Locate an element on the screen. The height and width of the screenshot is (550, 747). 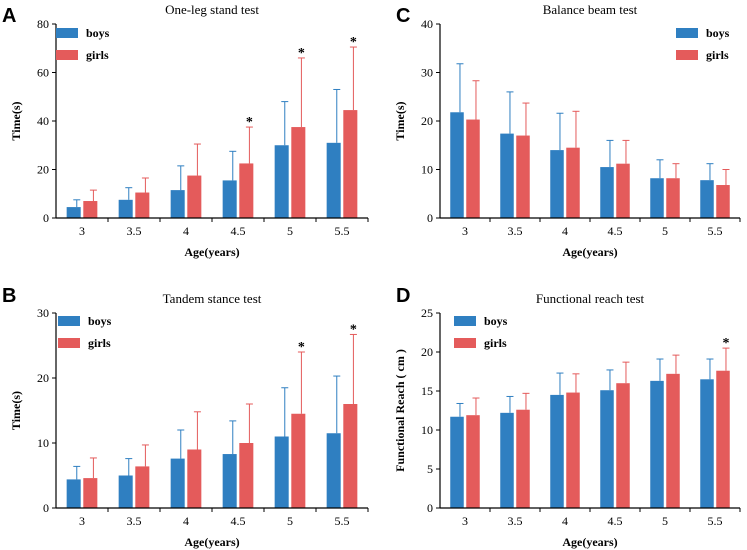
y-tick-label: 80 is located at coordinates (43, 24).